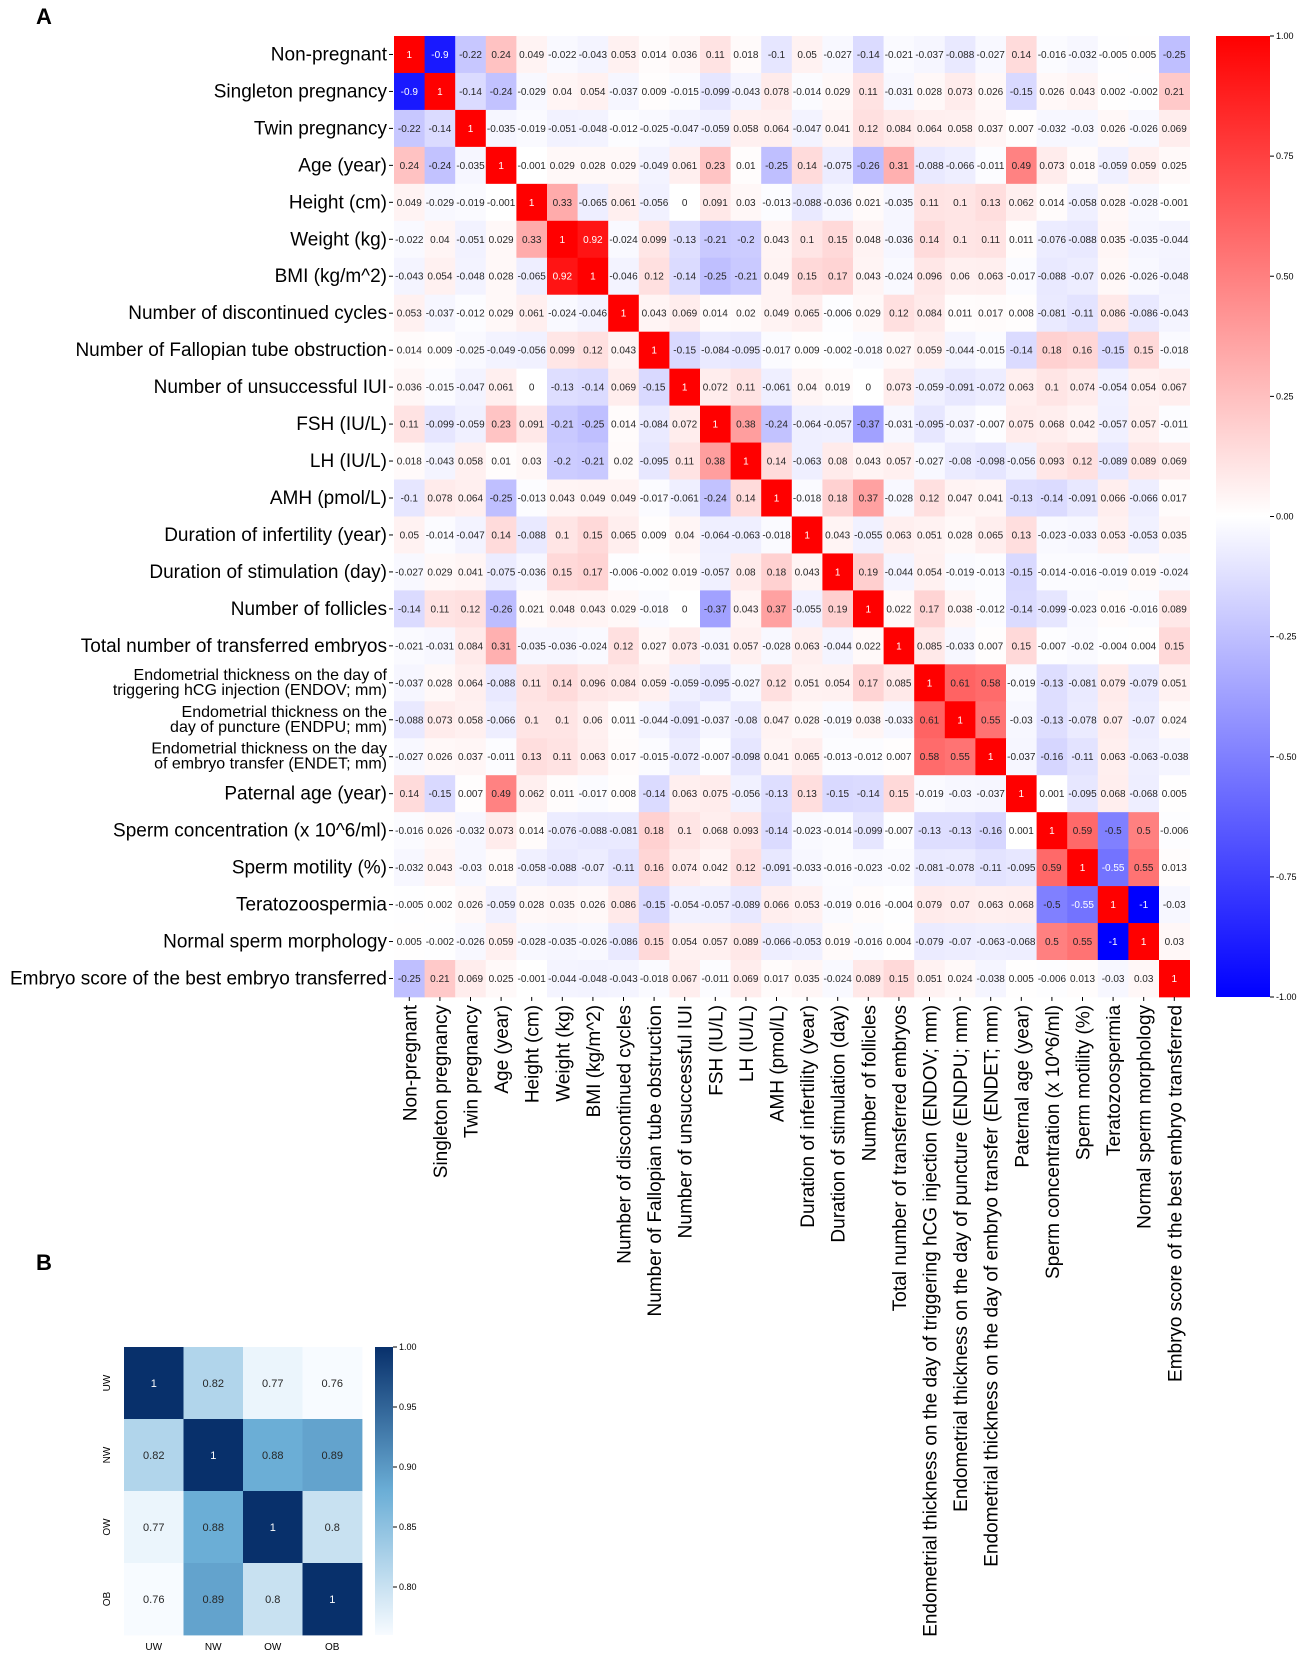 The height and width of the screenshot is (1659, 1299). Describe the element at coordinates (715, 831) in the screenshot. I see `heat-a-cell-value: 0.068` at that location.